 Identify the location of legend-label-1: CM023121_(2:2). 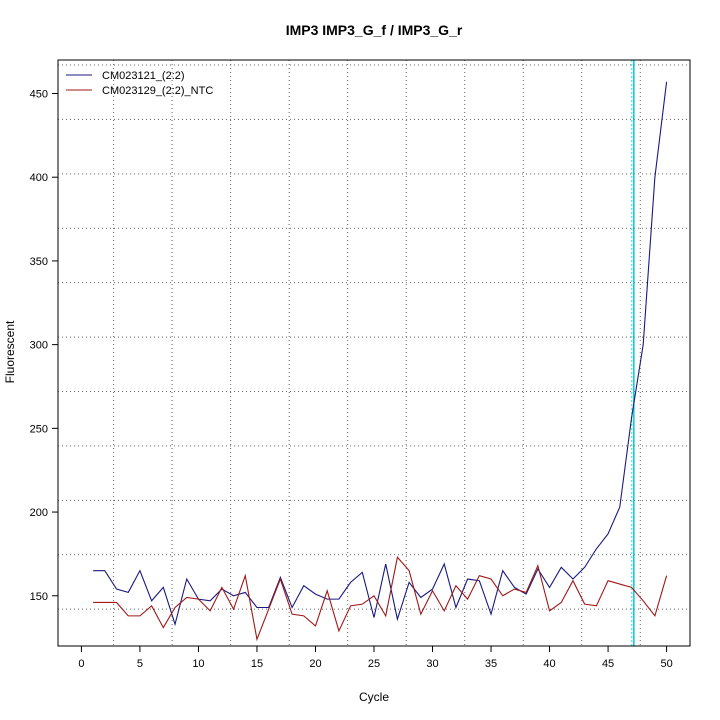
(143, 76).